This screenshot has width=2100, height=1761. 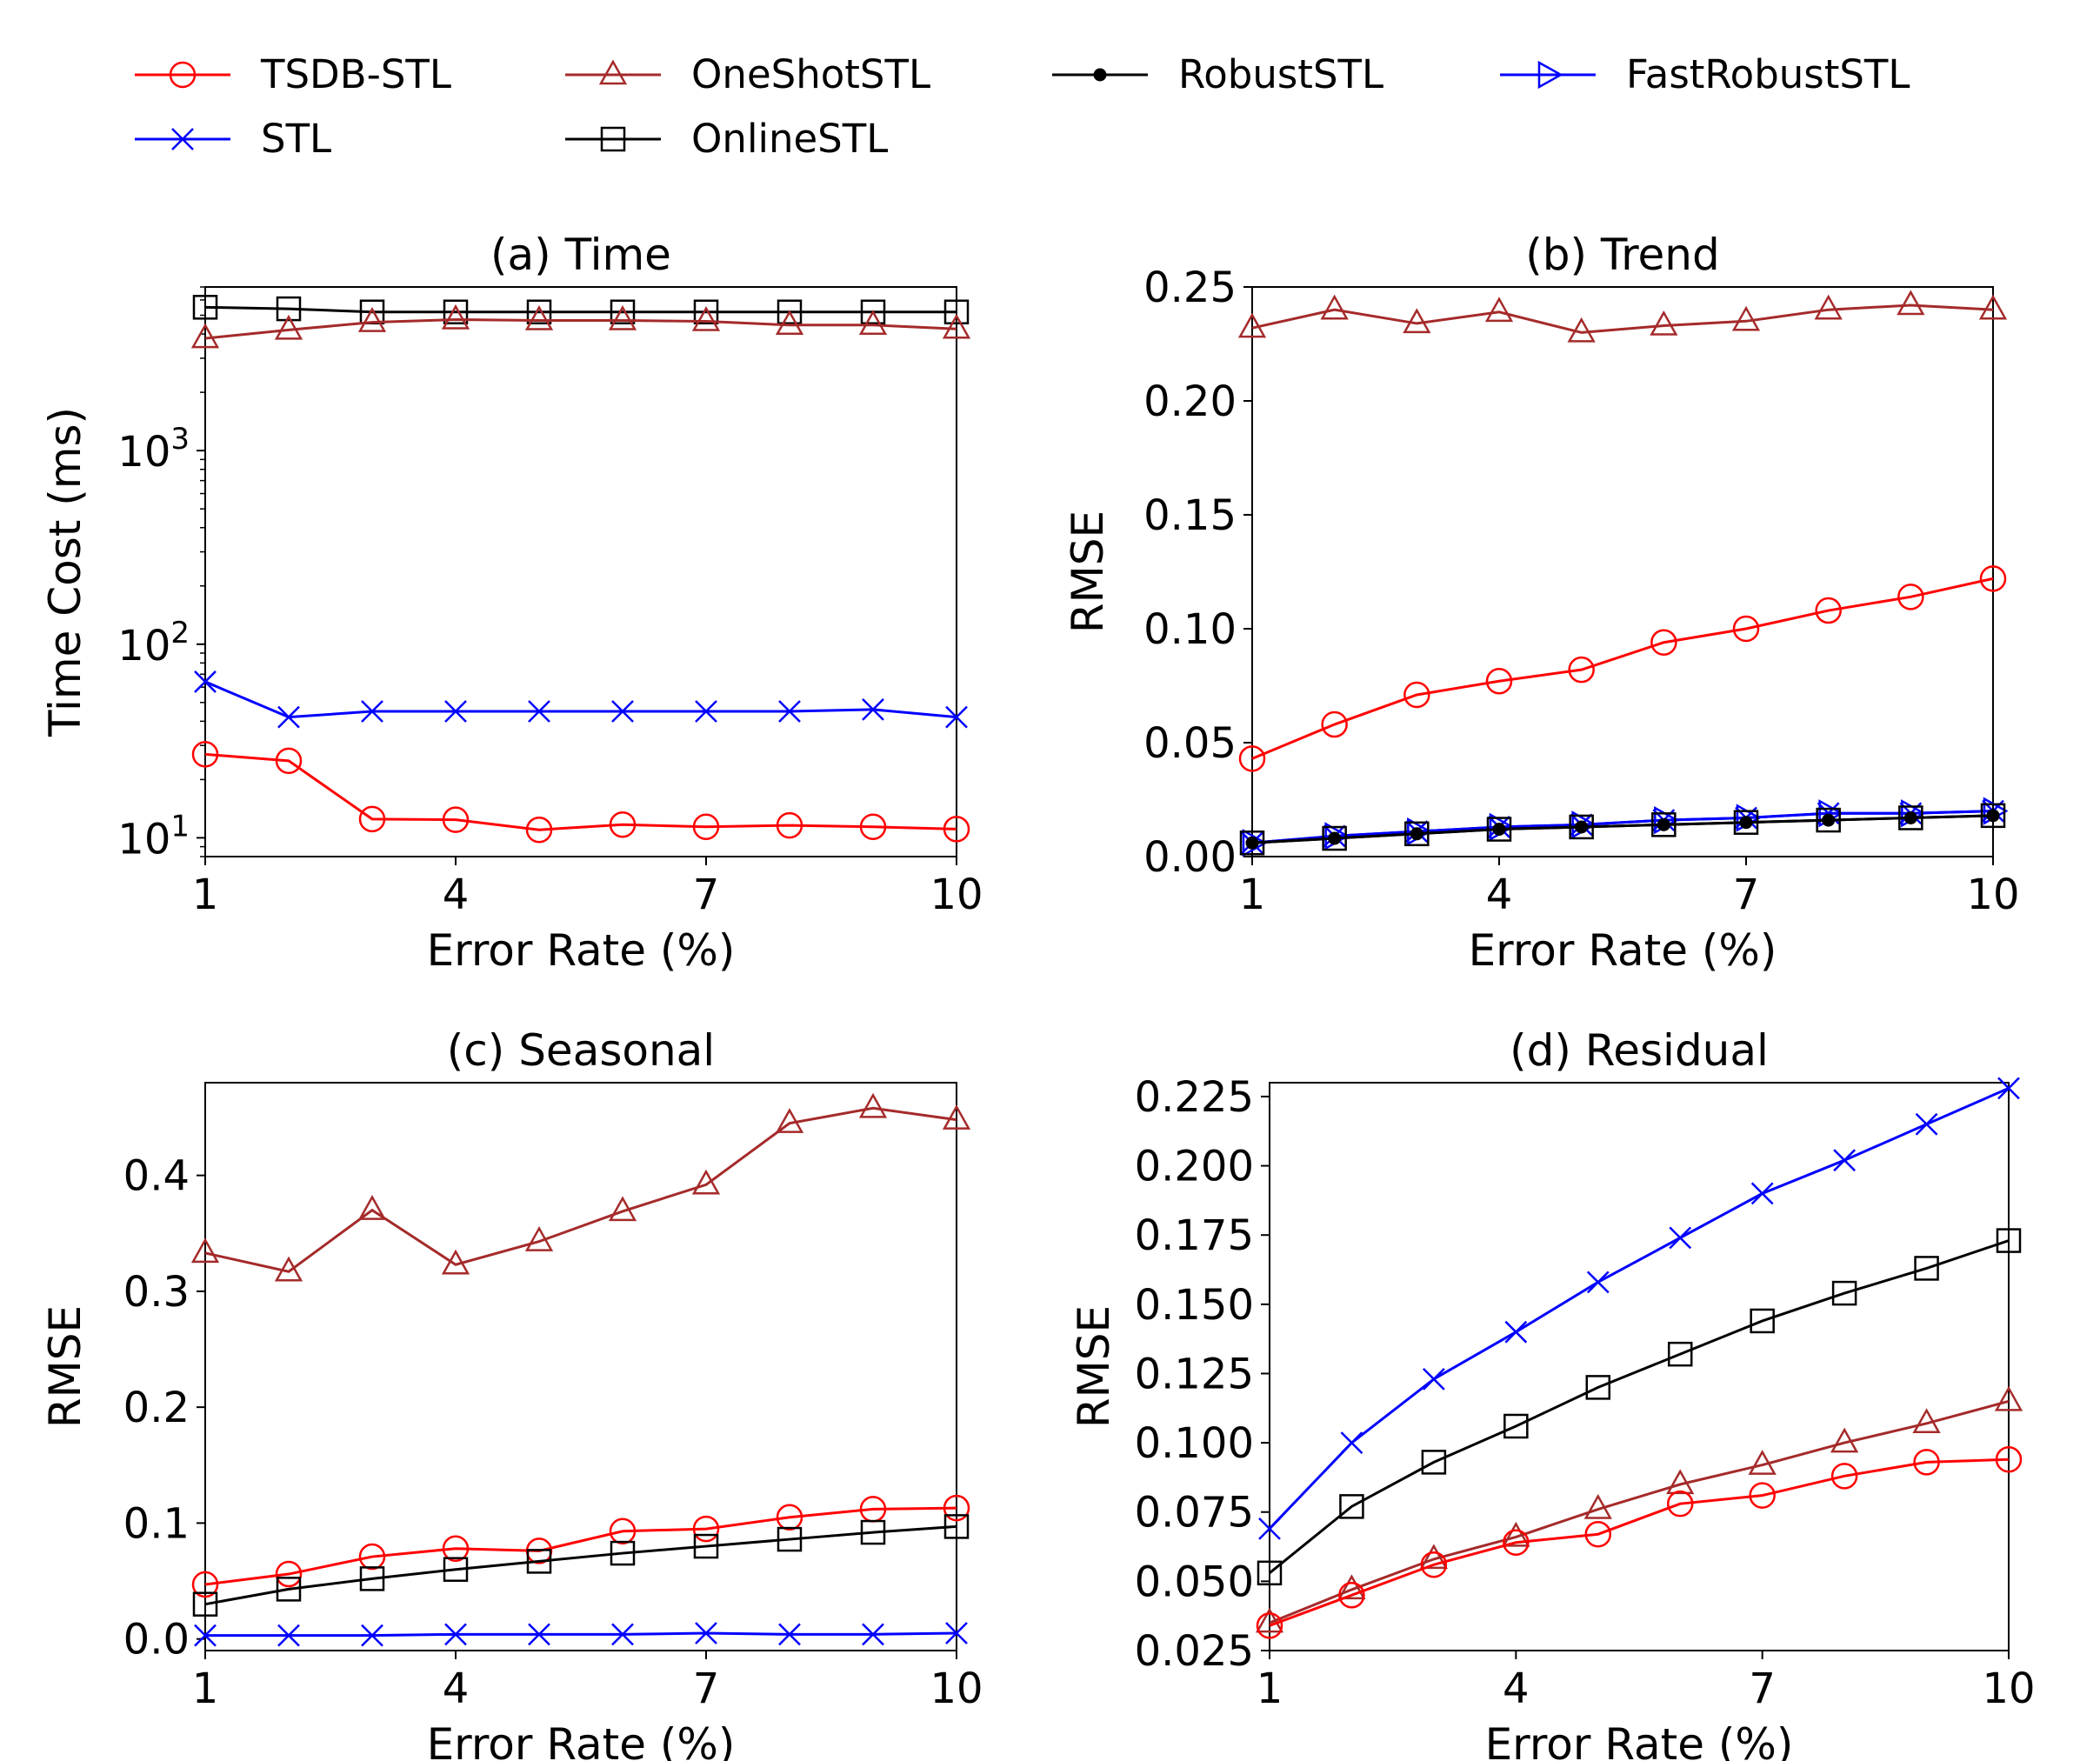 What do you see at coordinates (1194, 1235) in the screenshot?
I see `y-tick-label: 0.175` at bounding box center [1194, 1235].